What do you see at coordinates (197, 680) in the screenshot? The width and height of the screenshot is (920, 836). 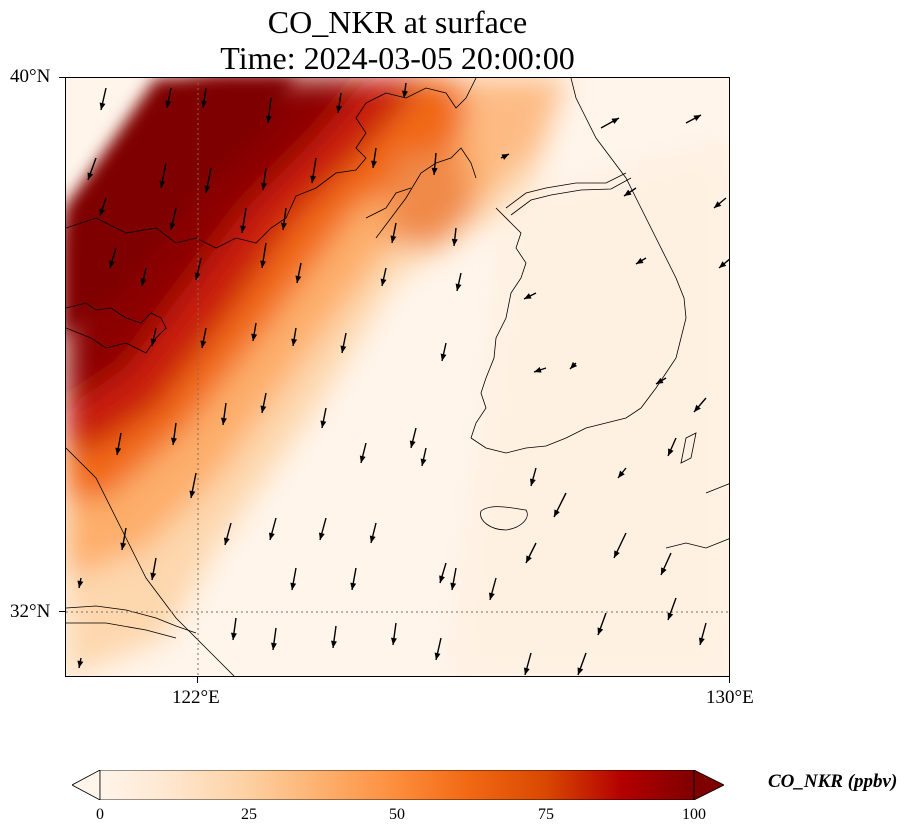 I see `lon-tick-122e` at bounding box center [197, 680].